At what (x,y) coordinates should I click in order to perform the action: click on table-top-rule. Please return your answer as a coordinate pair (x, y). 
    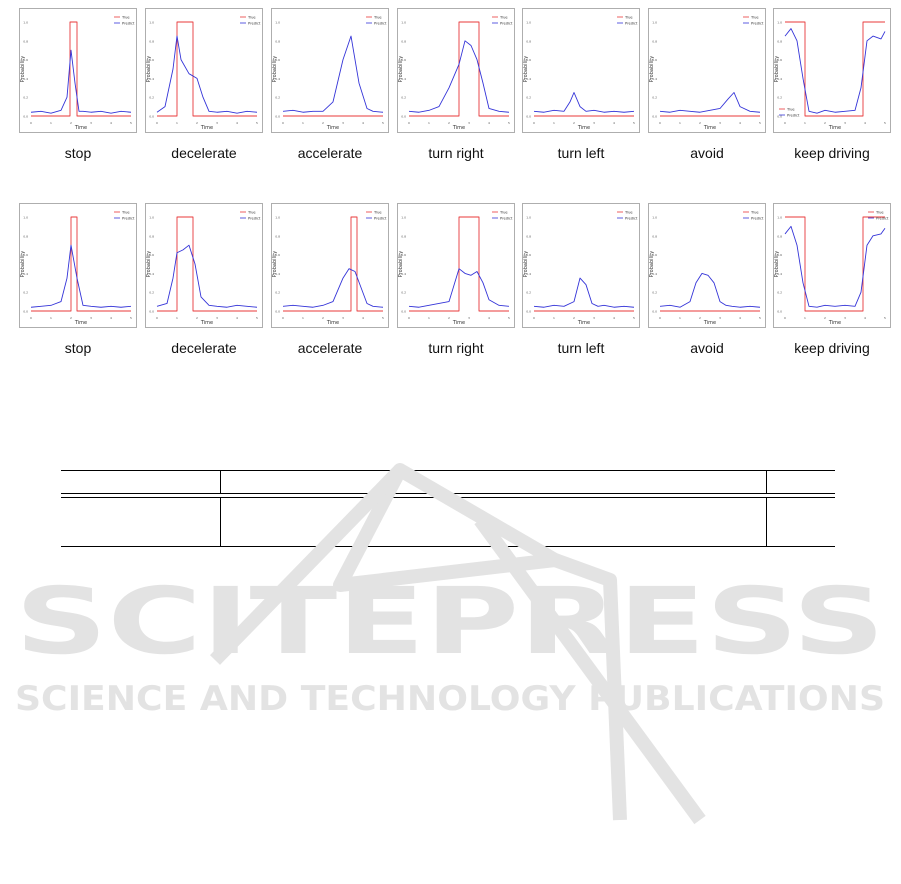
    Looking at the image, I should click on (448, 470).